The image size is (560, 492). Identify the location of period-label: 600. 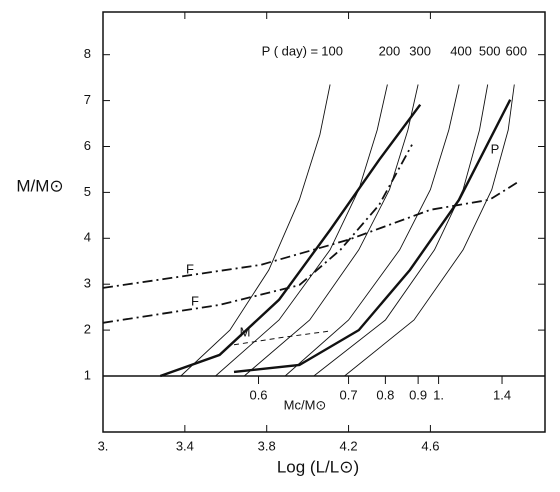
(516, 50).